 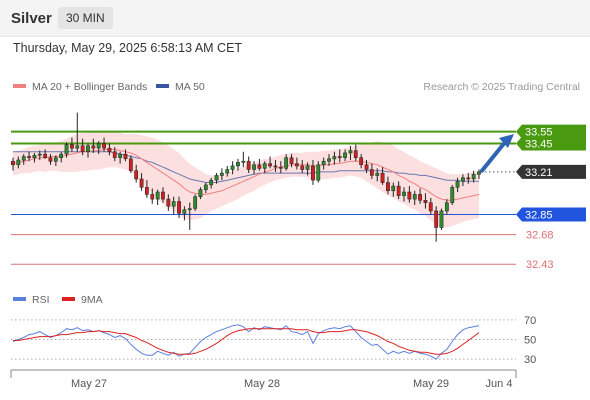 I want to click on price-tag-text: 32.68, so click(x=540, y=236).